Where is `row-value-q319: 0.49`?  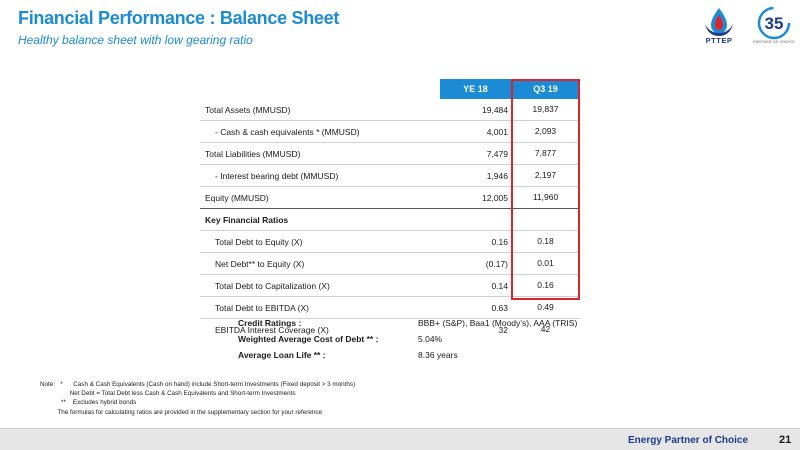
row-value-q319: 0.49 is located at coordinates (545, 307).